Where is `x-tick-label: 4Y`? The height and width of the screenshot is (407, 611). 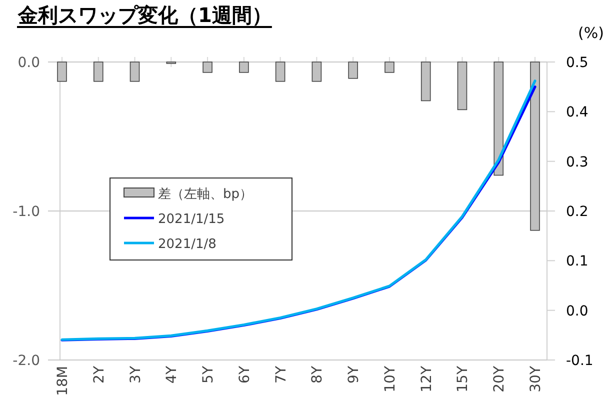 x-tick-label: 4Y is located at coordinates (172, 375).